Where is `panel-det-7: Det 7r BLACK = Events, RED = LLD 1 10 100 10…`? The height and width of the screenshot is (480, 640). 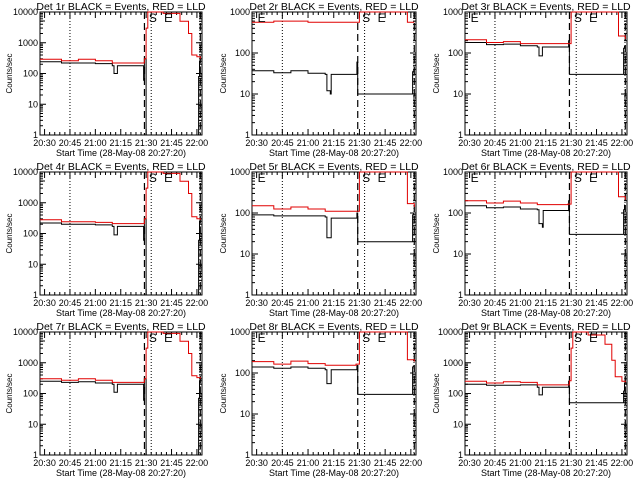 panel-det-7: Det 7r BLACK = Events, RED = LLD 1 10 100 10… is located at coordinates (106, 399).